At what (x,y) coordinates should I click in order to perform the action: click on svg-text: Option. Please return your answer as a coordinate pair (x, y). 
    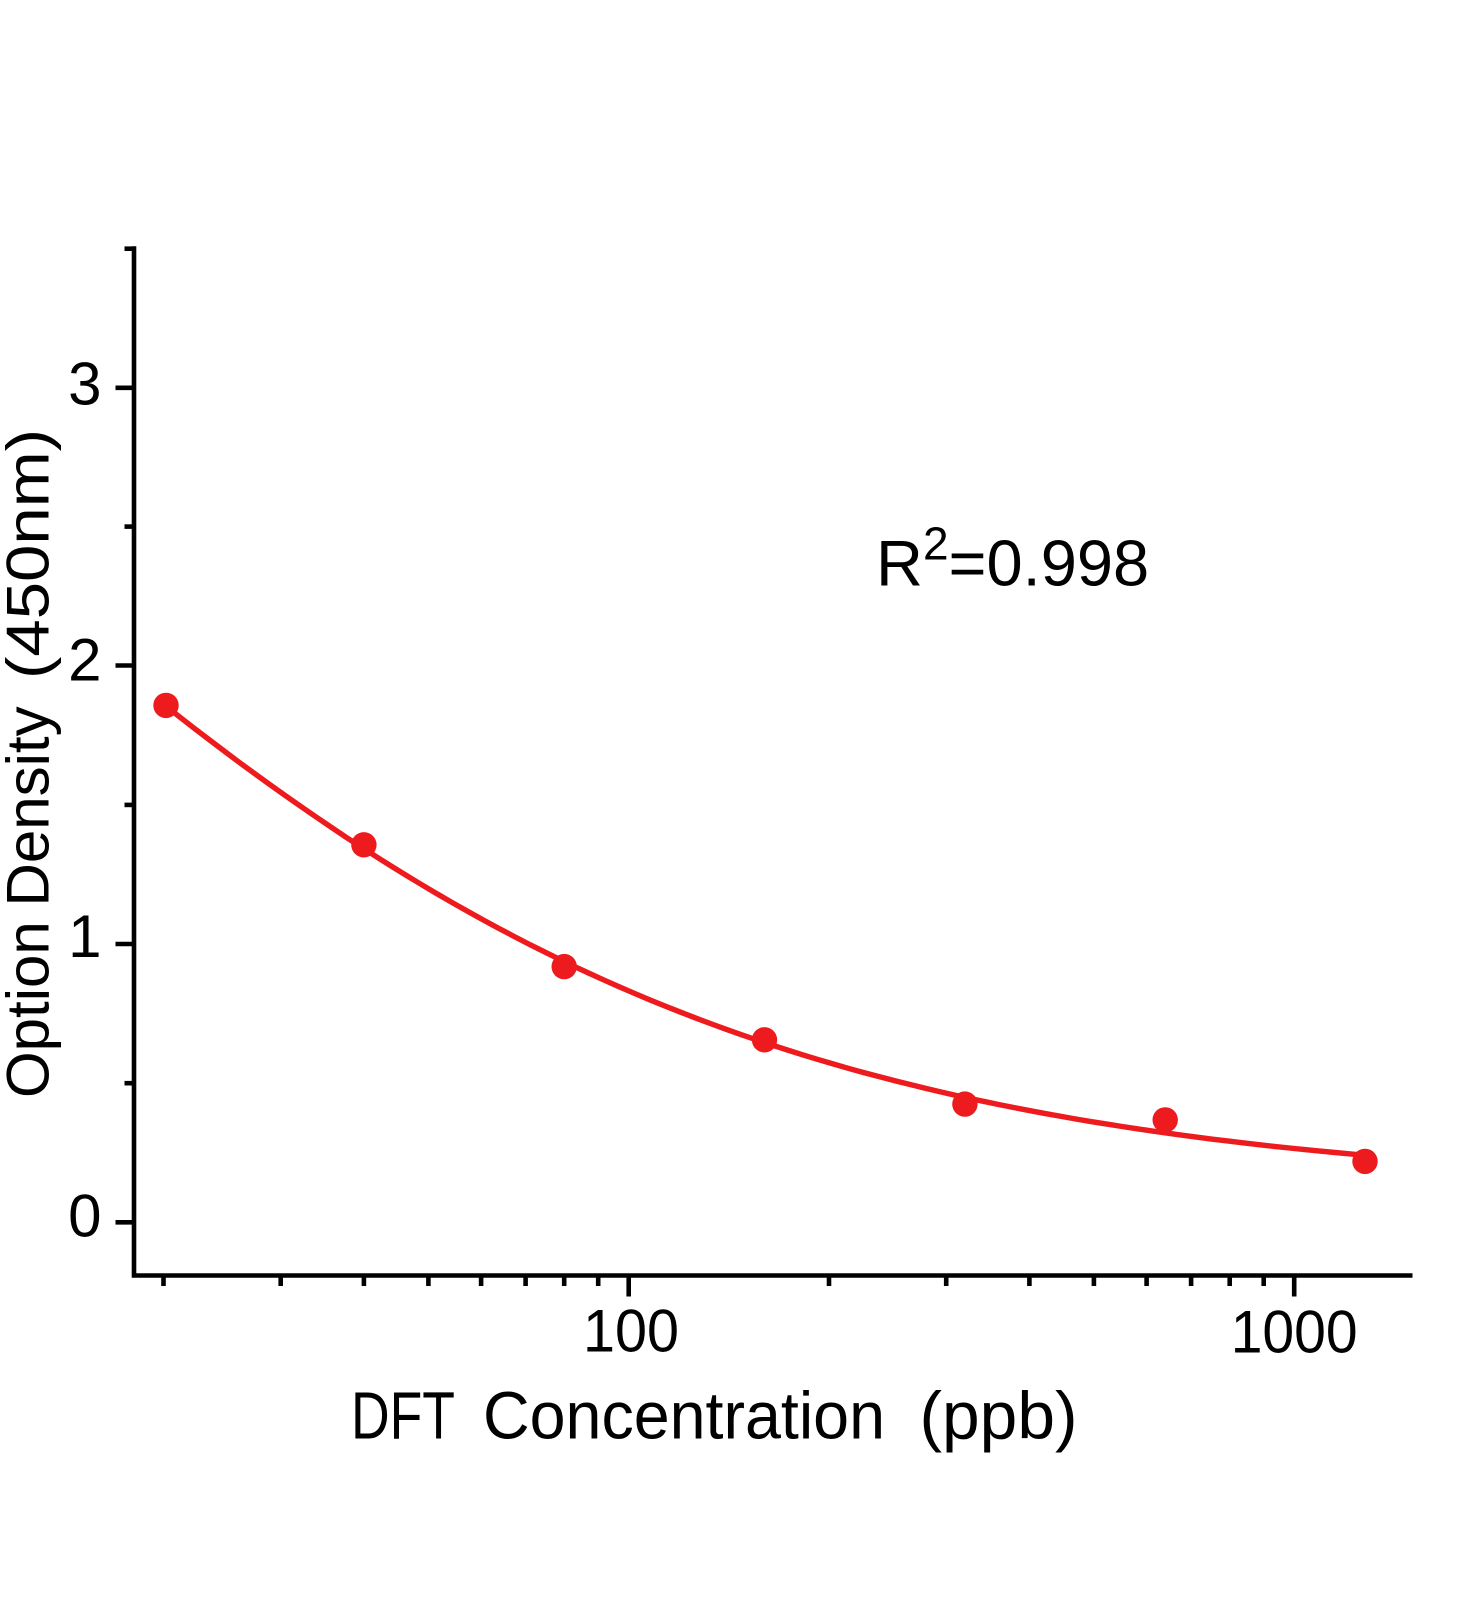
    Looking at the image, I should click on (31, 1009).